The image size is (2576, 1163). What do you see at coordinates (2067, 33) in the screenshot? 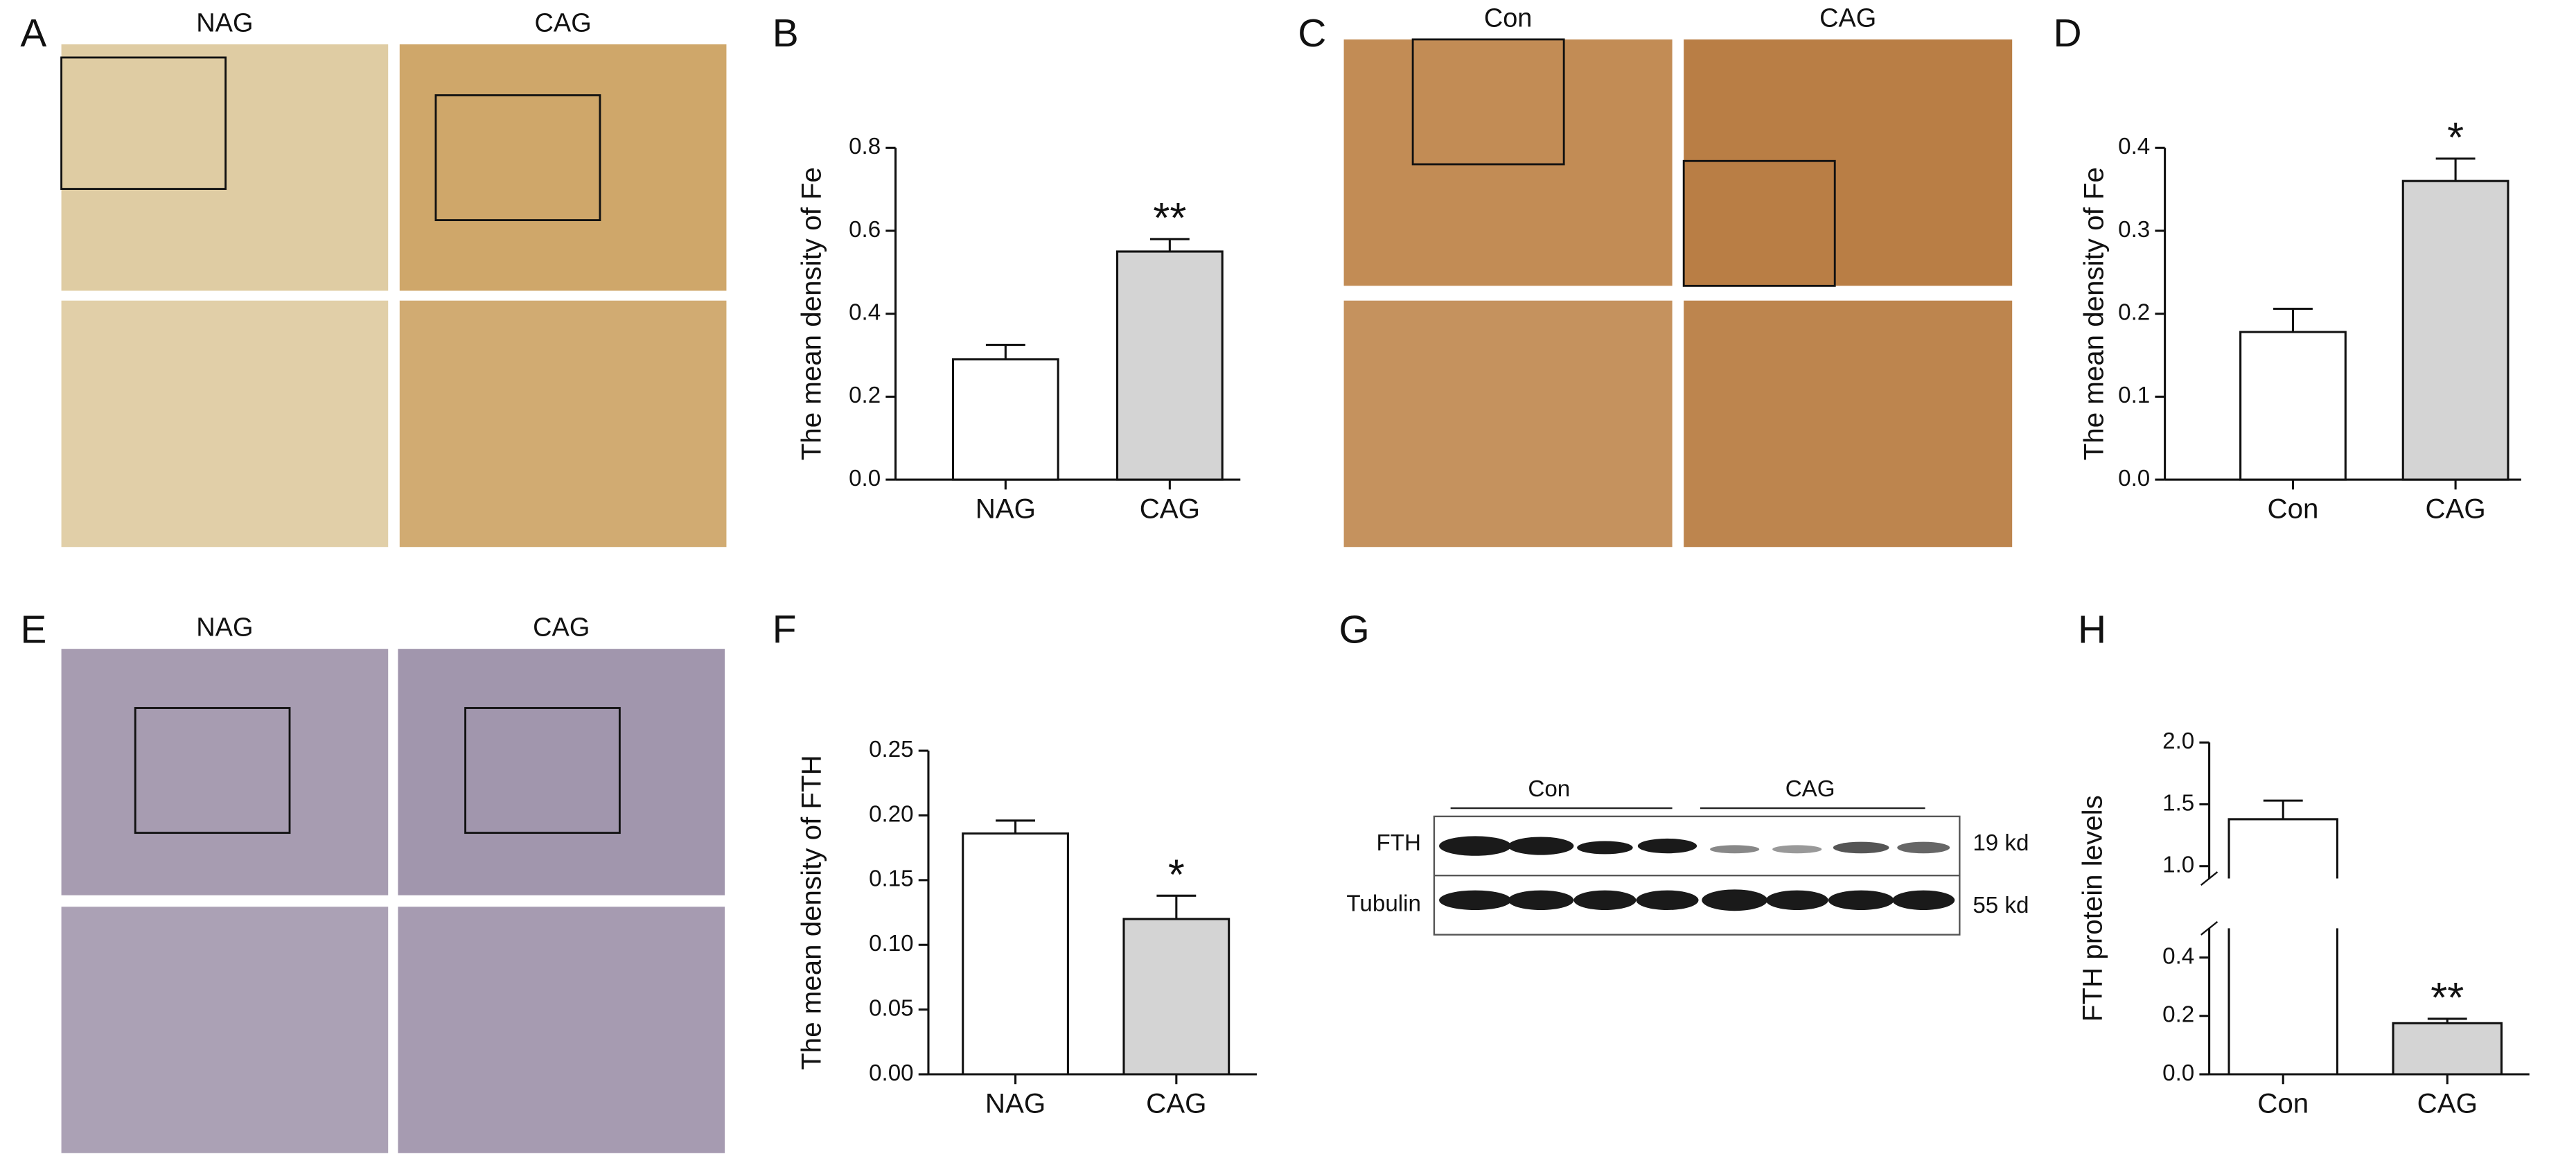
I see `panel-letter: D` at bounding box center [2067, 33].